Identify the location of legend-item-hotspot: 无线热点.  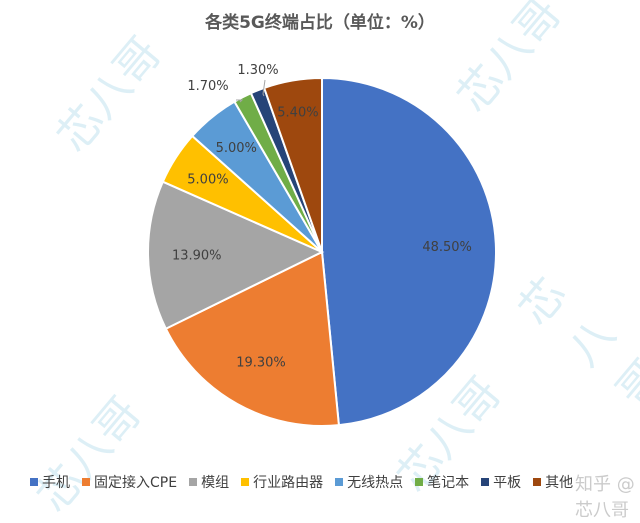
(369, 482).